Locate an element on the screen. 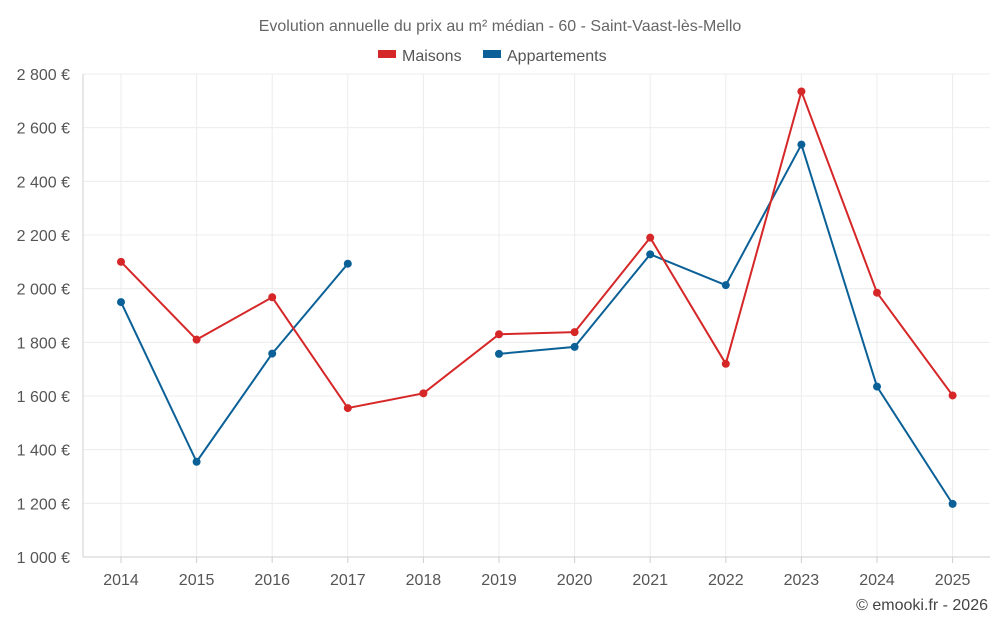 Image resolution: width=1000 pixels, height=630 pixels. legend-item-appartements: Appartements is located at coordinates (545, 56).